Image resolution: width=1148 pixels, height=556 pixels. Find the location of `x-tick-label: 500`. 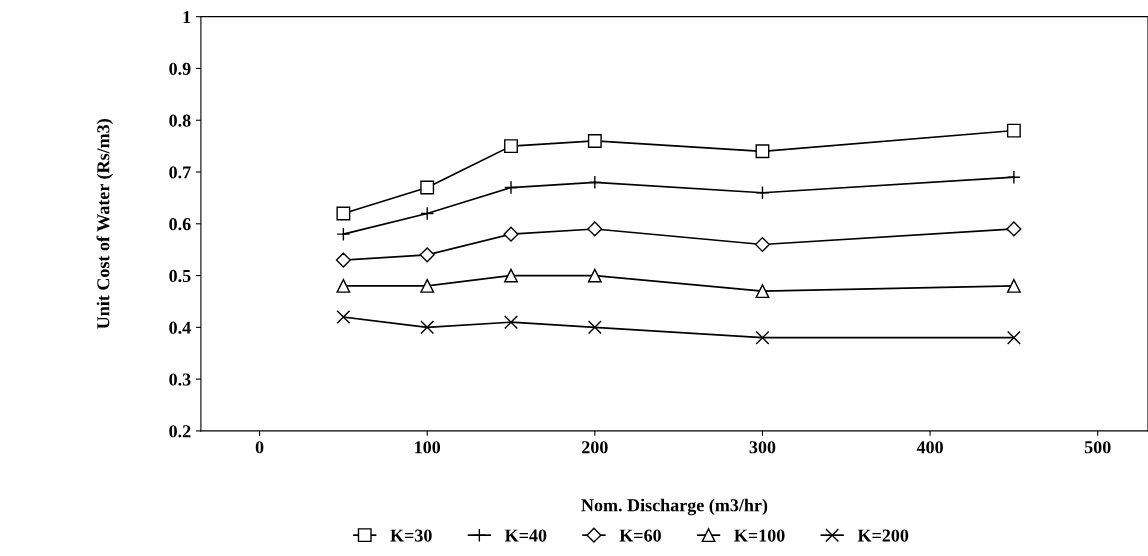

x-tick-label: 500 is located at coordinates (1097, 447).